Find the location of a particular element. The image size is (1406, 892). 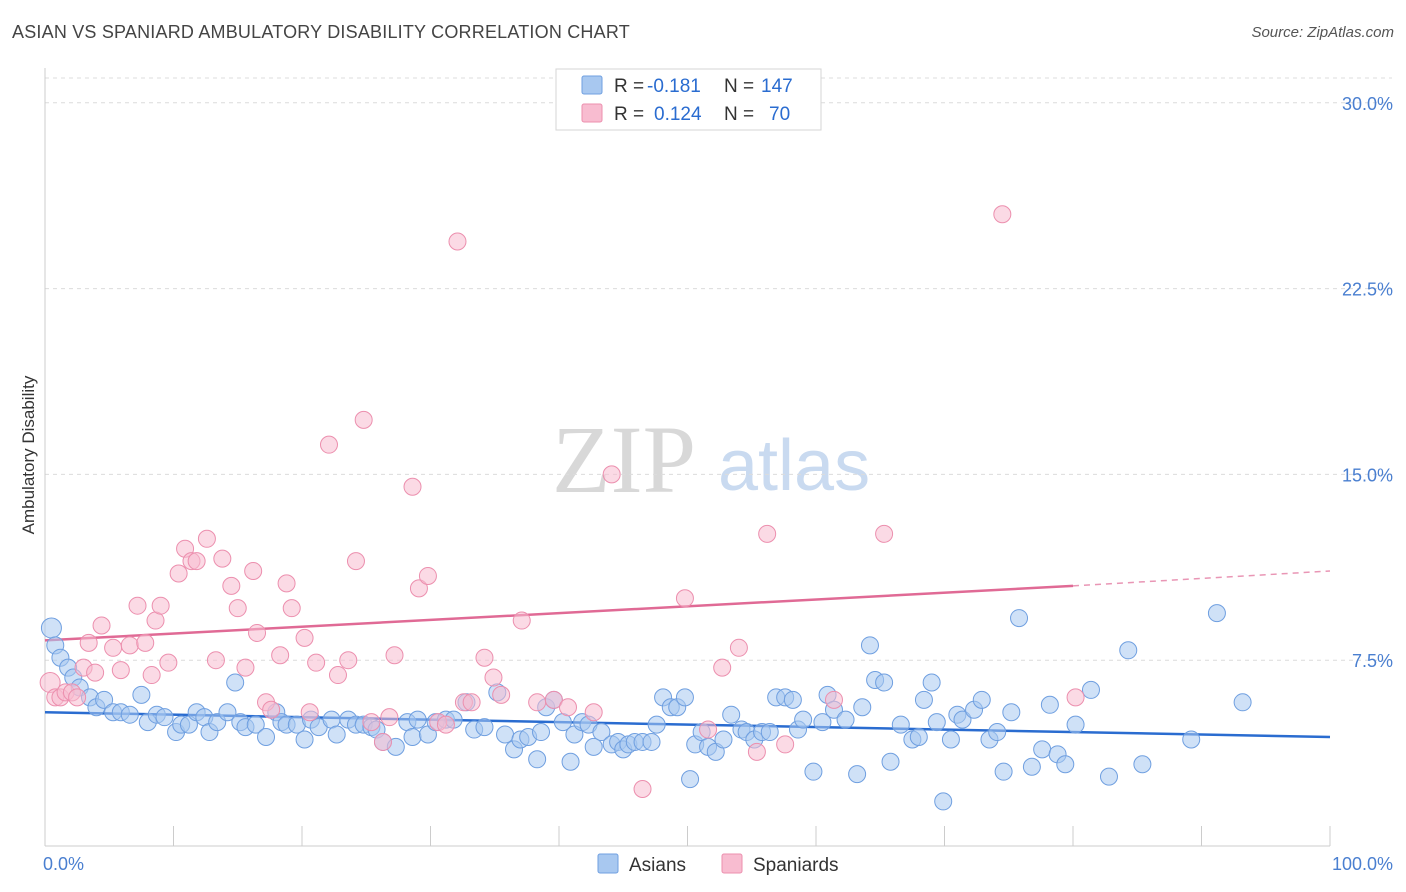

legend-bottom-label-asians: Asians is located at coordinates (657, 865).